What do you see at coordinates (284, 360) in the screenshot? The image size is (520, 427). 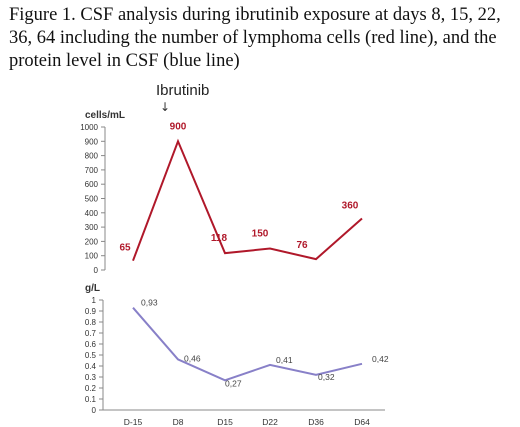 I see `data-label: 0,41` at bounding box center [284, 360].